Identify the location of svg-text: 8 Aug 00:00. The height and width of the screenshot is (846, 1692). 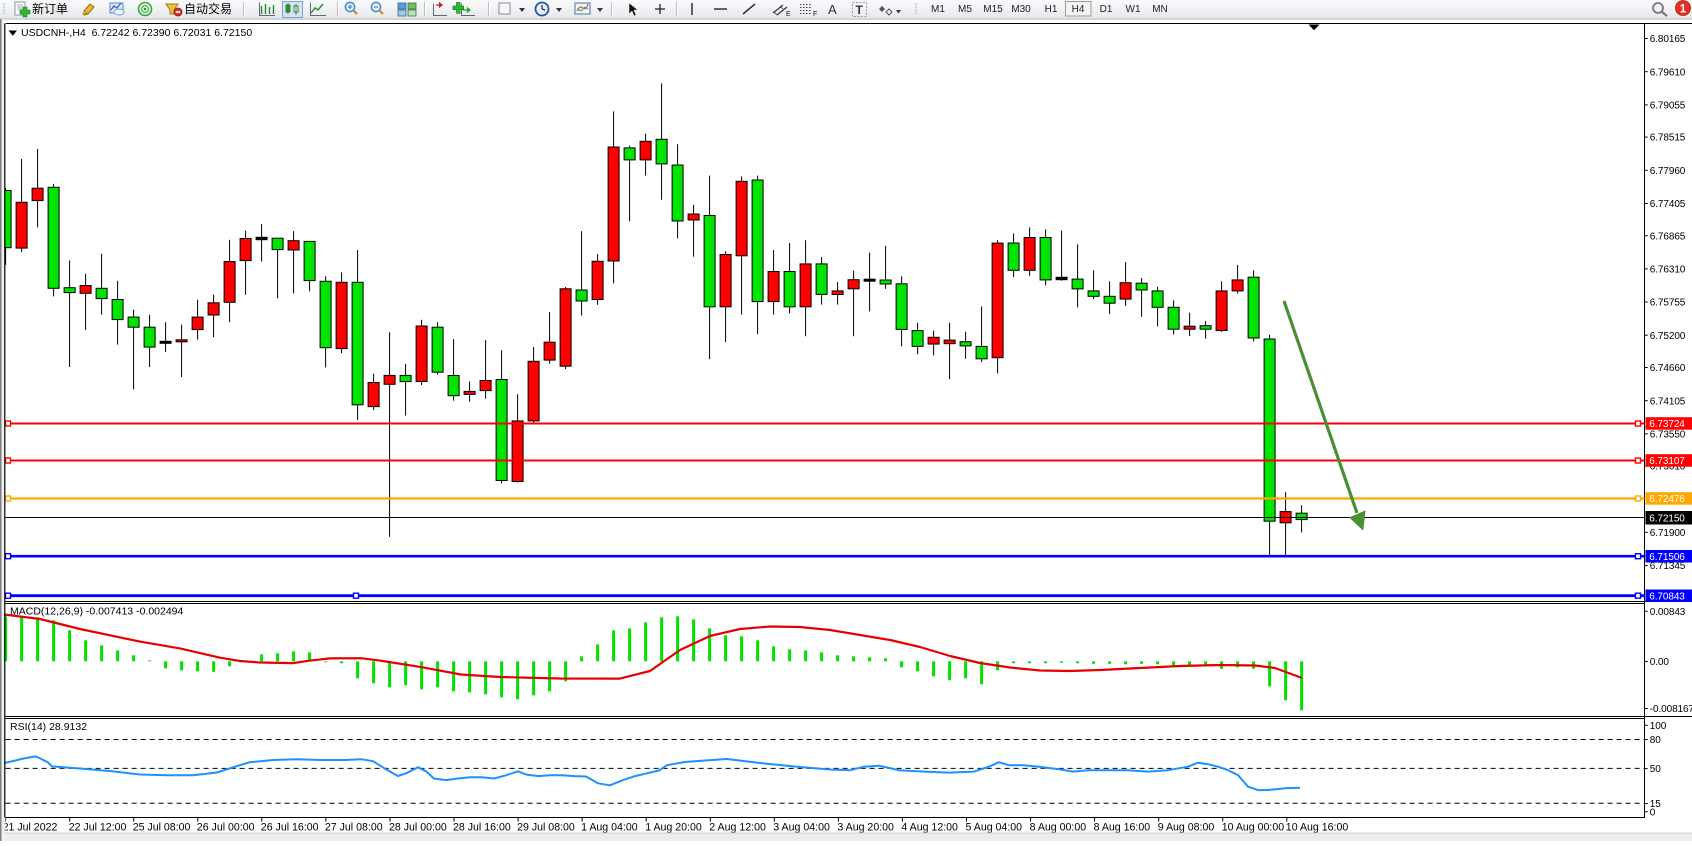
(1058, 828).